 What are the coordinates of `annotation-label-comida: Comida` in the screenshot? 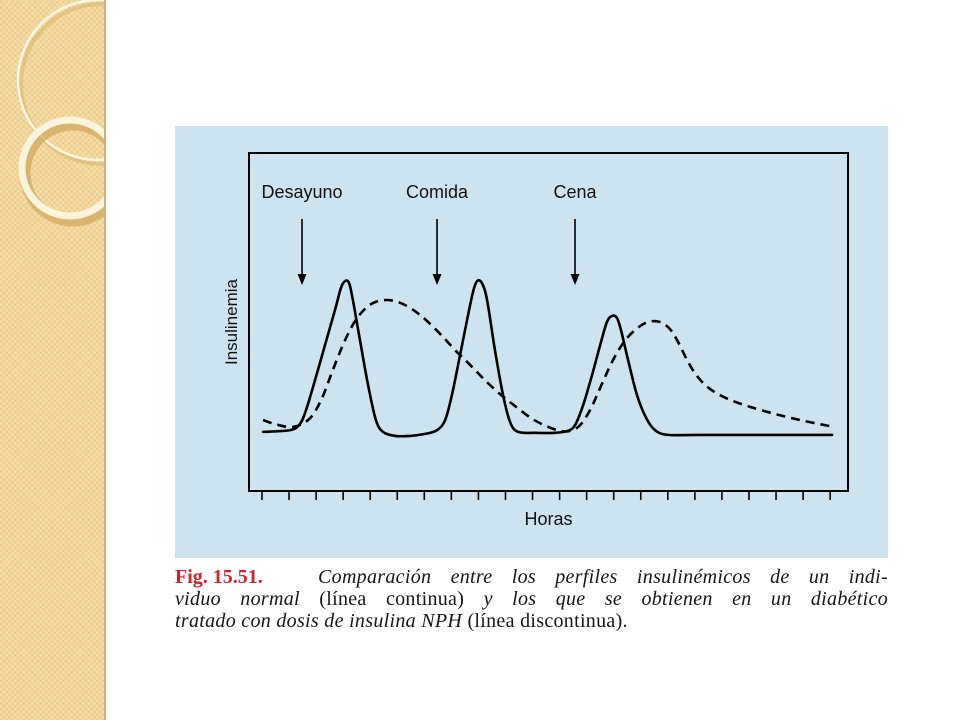 It's located at (437, 192).